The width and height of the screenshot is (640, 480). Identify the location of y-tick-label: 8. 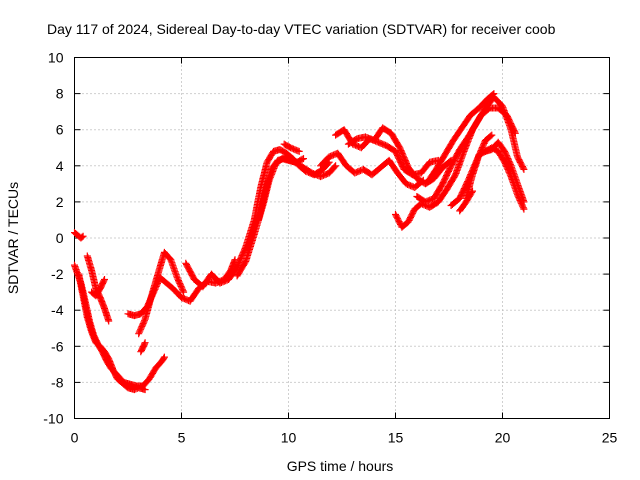
(60, 94).